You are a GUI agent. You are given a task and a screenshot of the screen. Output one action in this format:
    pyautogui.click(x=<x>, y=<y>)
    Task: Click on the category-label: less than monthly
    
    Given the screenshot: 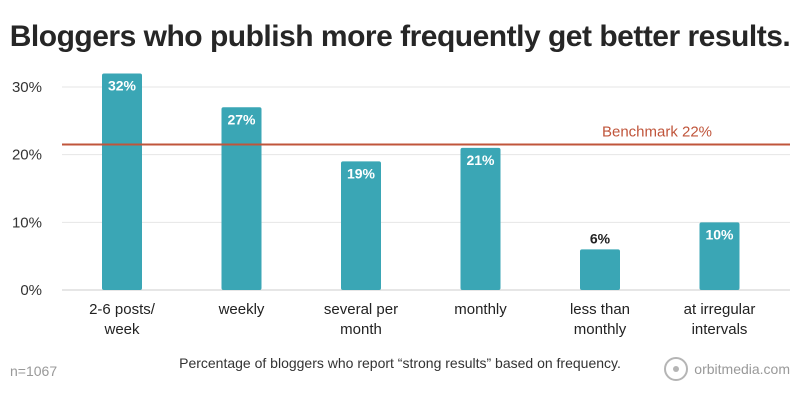 What is the action you would take?
    pyautogui.click(x=600, y=319)
    